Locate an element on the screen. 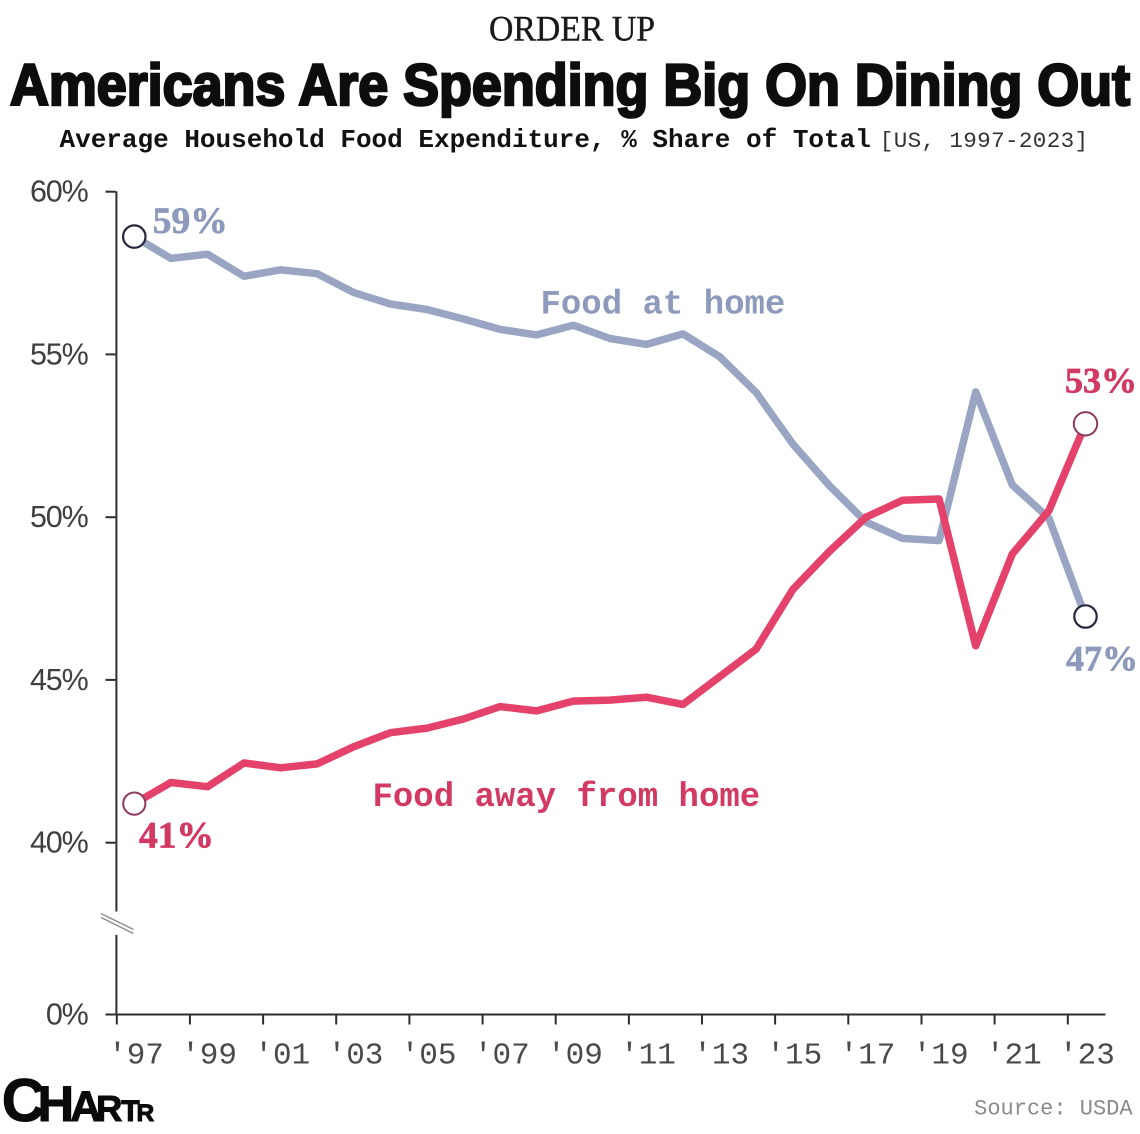  svg-text: 47% is located at coordinates (1102, 659).